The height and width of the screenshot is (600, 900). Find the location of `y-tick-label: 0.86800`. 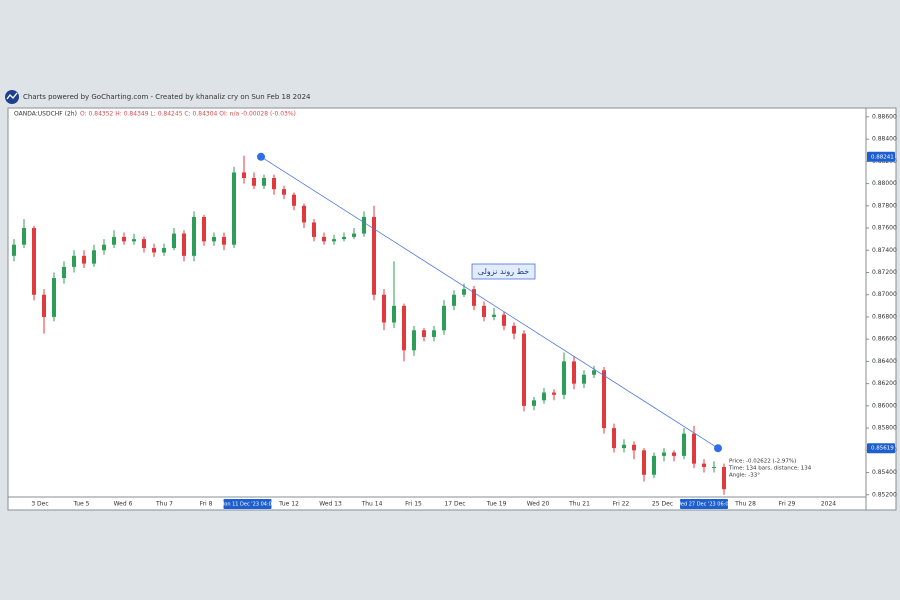

y-tick-label: 0.86800 is located at coordinates (884, 316).